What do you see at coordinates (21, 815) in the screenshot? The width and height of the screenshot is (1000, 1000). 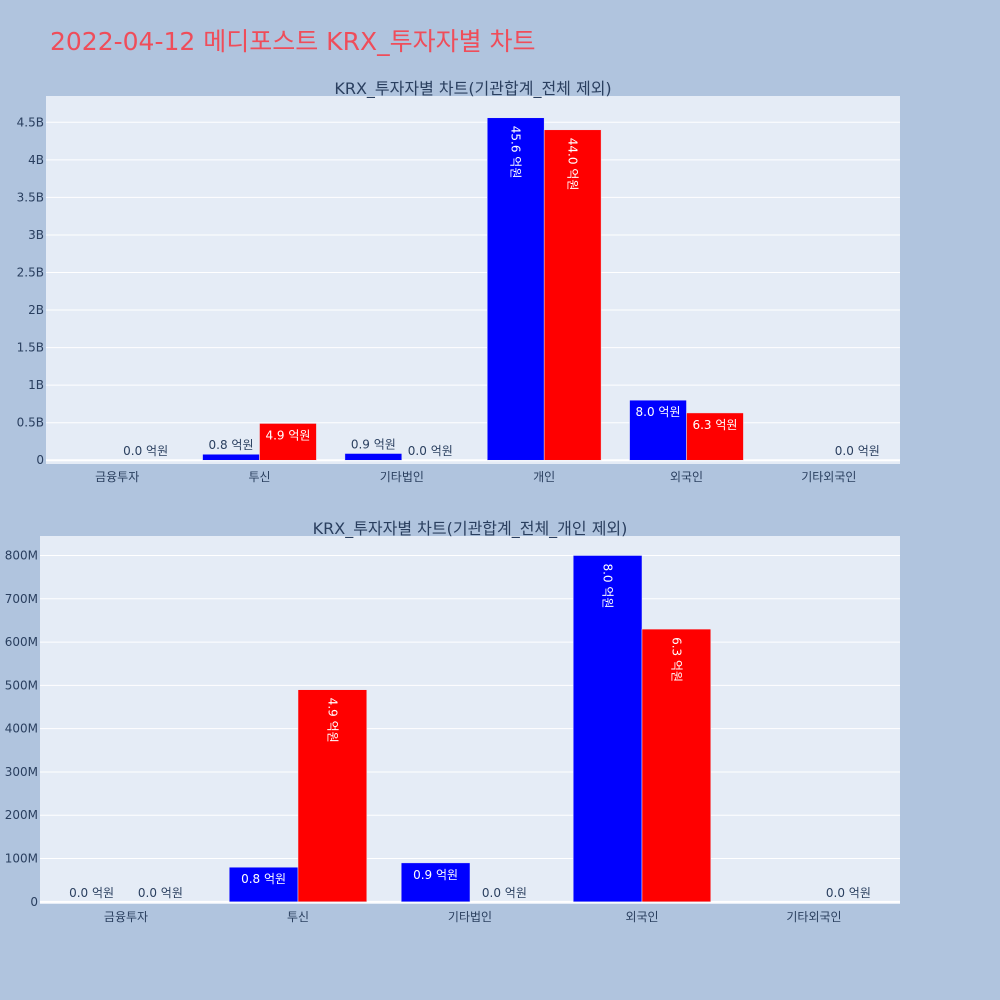 I see `y-tick-label: 200M` at bounding box center [21, 815].